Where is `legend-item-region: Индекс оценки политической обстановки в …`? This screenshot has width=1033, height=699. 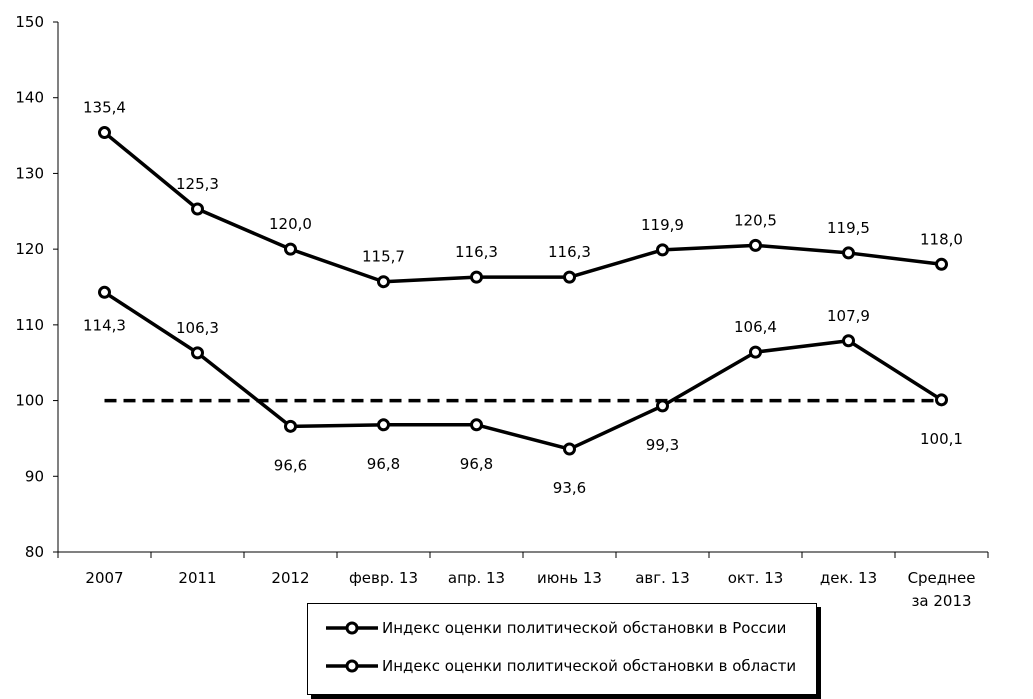 legend-item-region: Индекс оценки политической обстановки в … is located at coordinates (560, 666).